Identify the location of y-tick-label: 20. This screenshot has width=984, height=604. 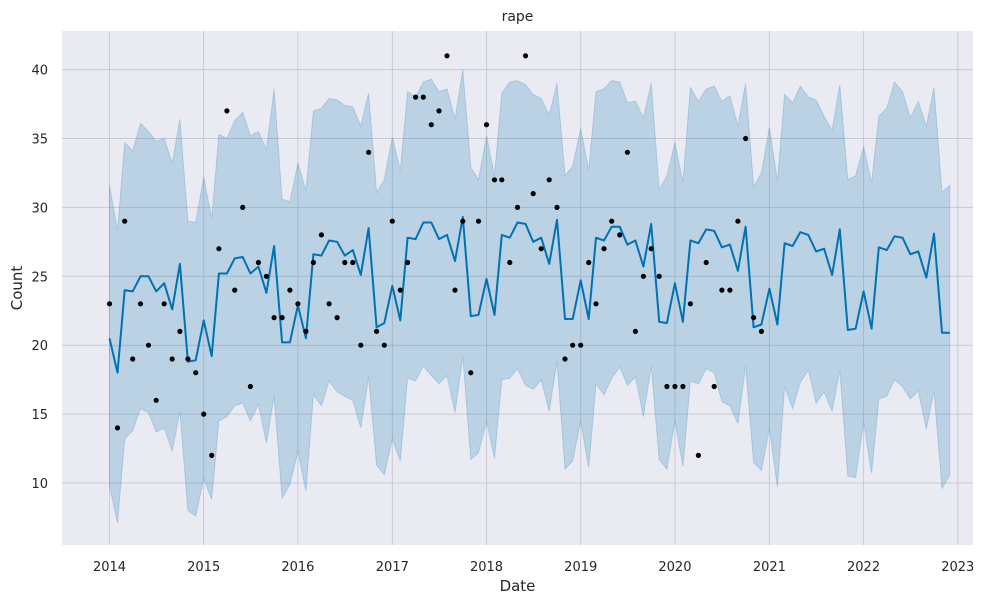
(39, 346).